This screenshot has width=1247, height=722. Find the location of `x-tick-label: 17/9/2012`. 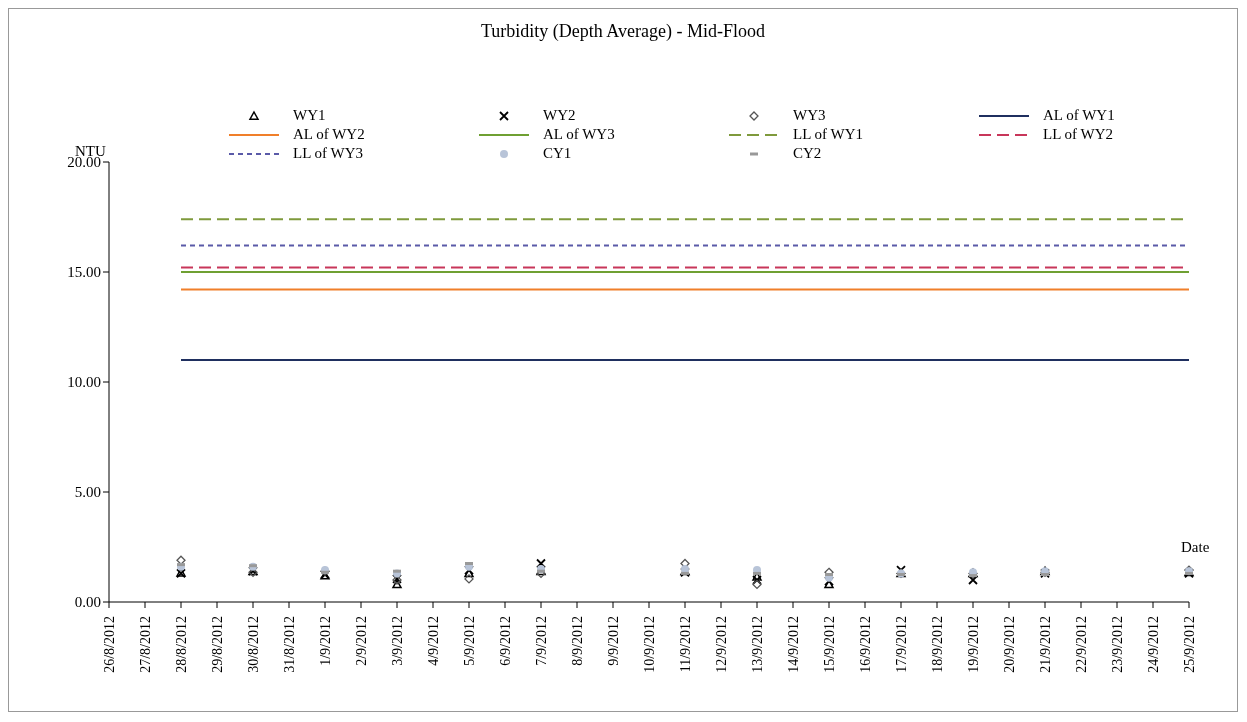

x-tick-label: 17/9/2012 is located at coordinates (901, 644).